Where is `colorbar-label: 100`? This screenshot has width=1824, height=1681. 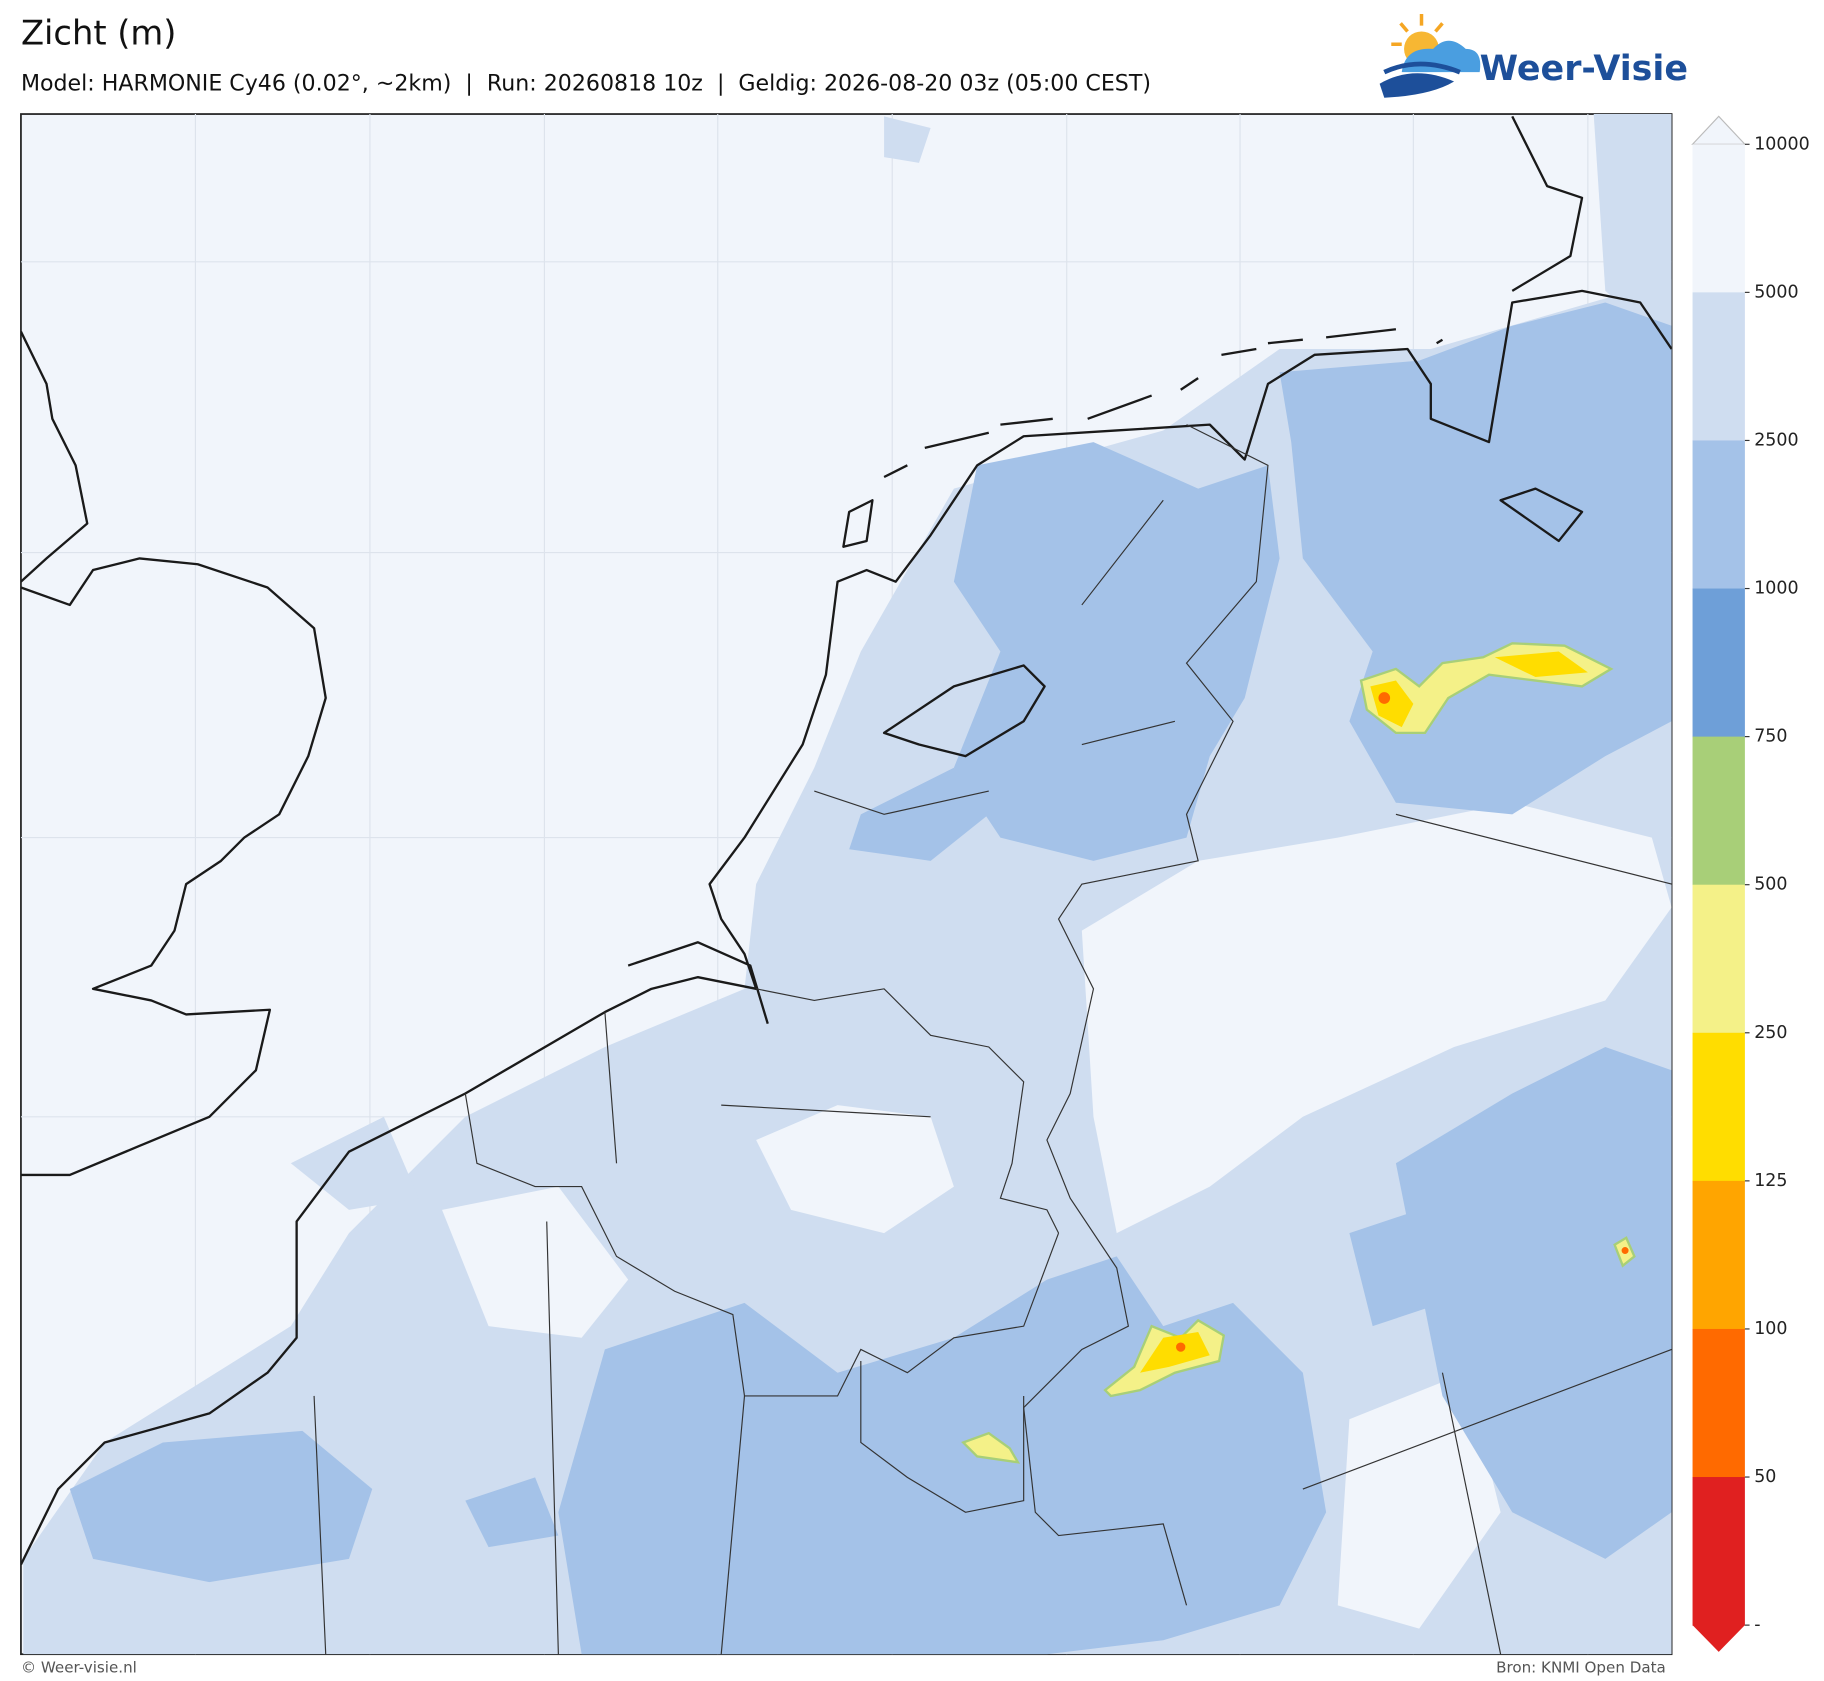
colorbar-label: 100 is located at coordinates (1770, 1329).